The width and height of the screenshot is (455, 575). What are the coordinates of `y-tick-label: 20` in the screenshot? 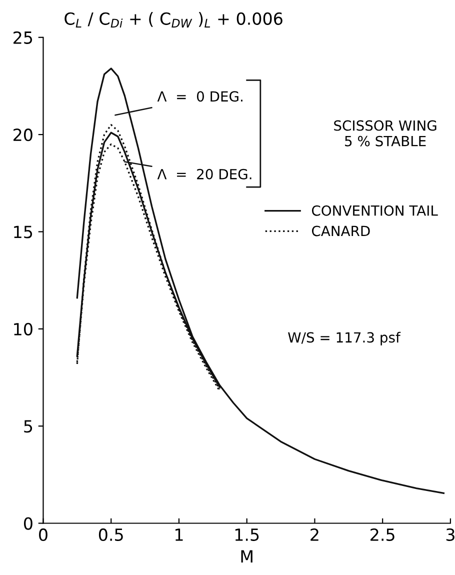 It's located at (23, 135).